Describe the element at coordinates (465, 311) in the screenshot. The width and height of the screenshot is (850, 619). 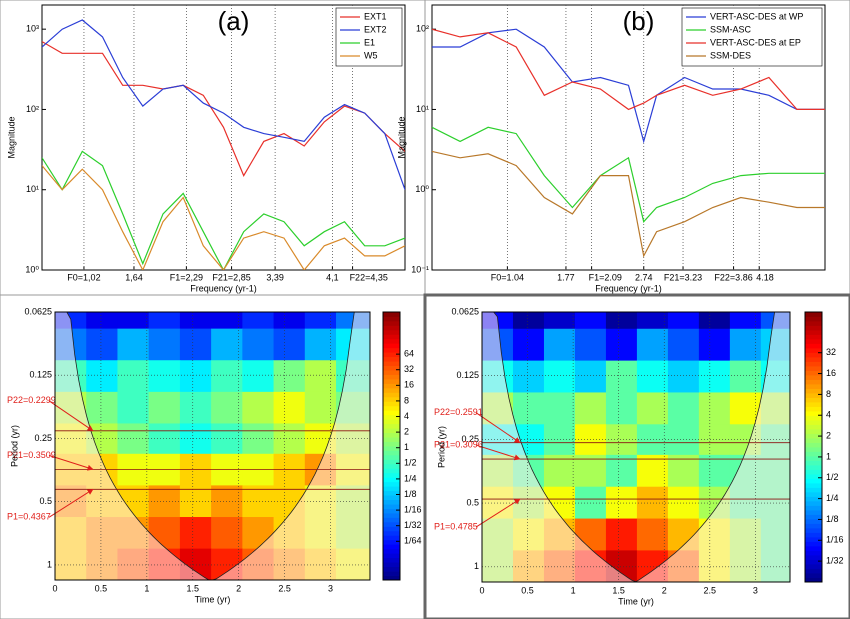
I see `y-tick-label: 0.0625` at that location.